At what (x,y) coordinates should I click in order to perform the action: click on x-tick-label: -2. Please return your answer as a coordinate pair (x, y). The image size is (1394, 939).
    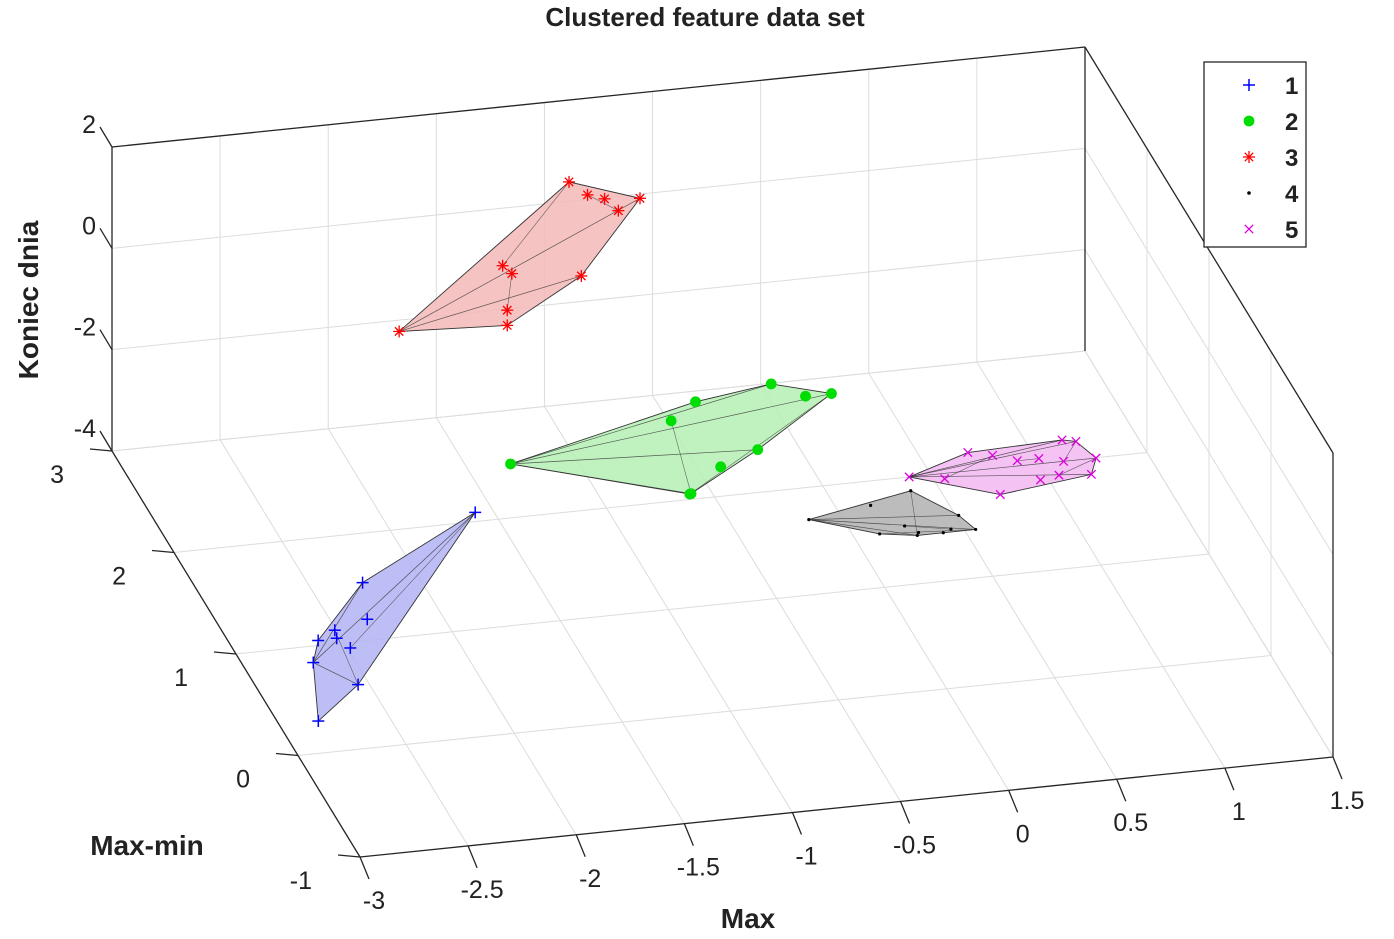
    Looking at the image, I should click on (590, 879).